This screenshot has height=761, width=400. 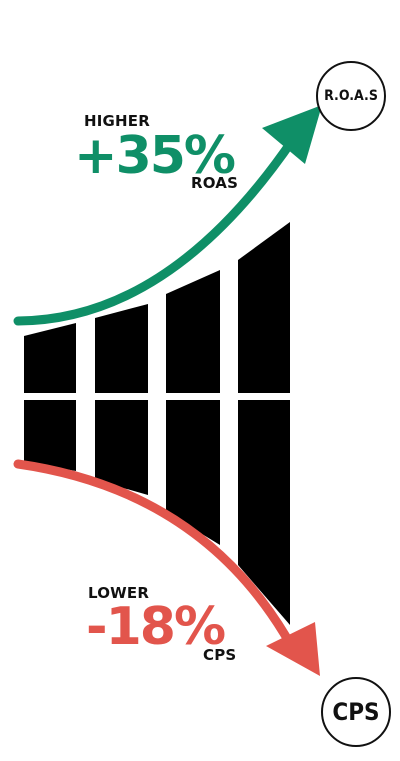 What do you see at coordinates (264, 307) in the screenshot?
I see `bar-4-top` at bounding box center [264, 307].